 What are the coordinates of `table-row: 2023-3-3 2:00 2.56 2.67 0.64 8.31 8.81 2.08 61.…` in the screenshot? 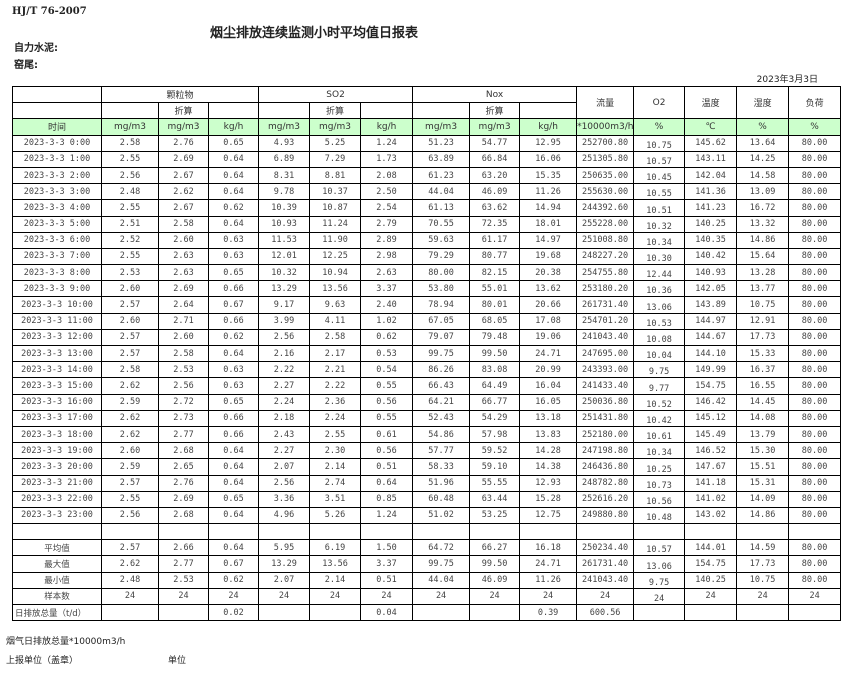 It's located at (427, 175).